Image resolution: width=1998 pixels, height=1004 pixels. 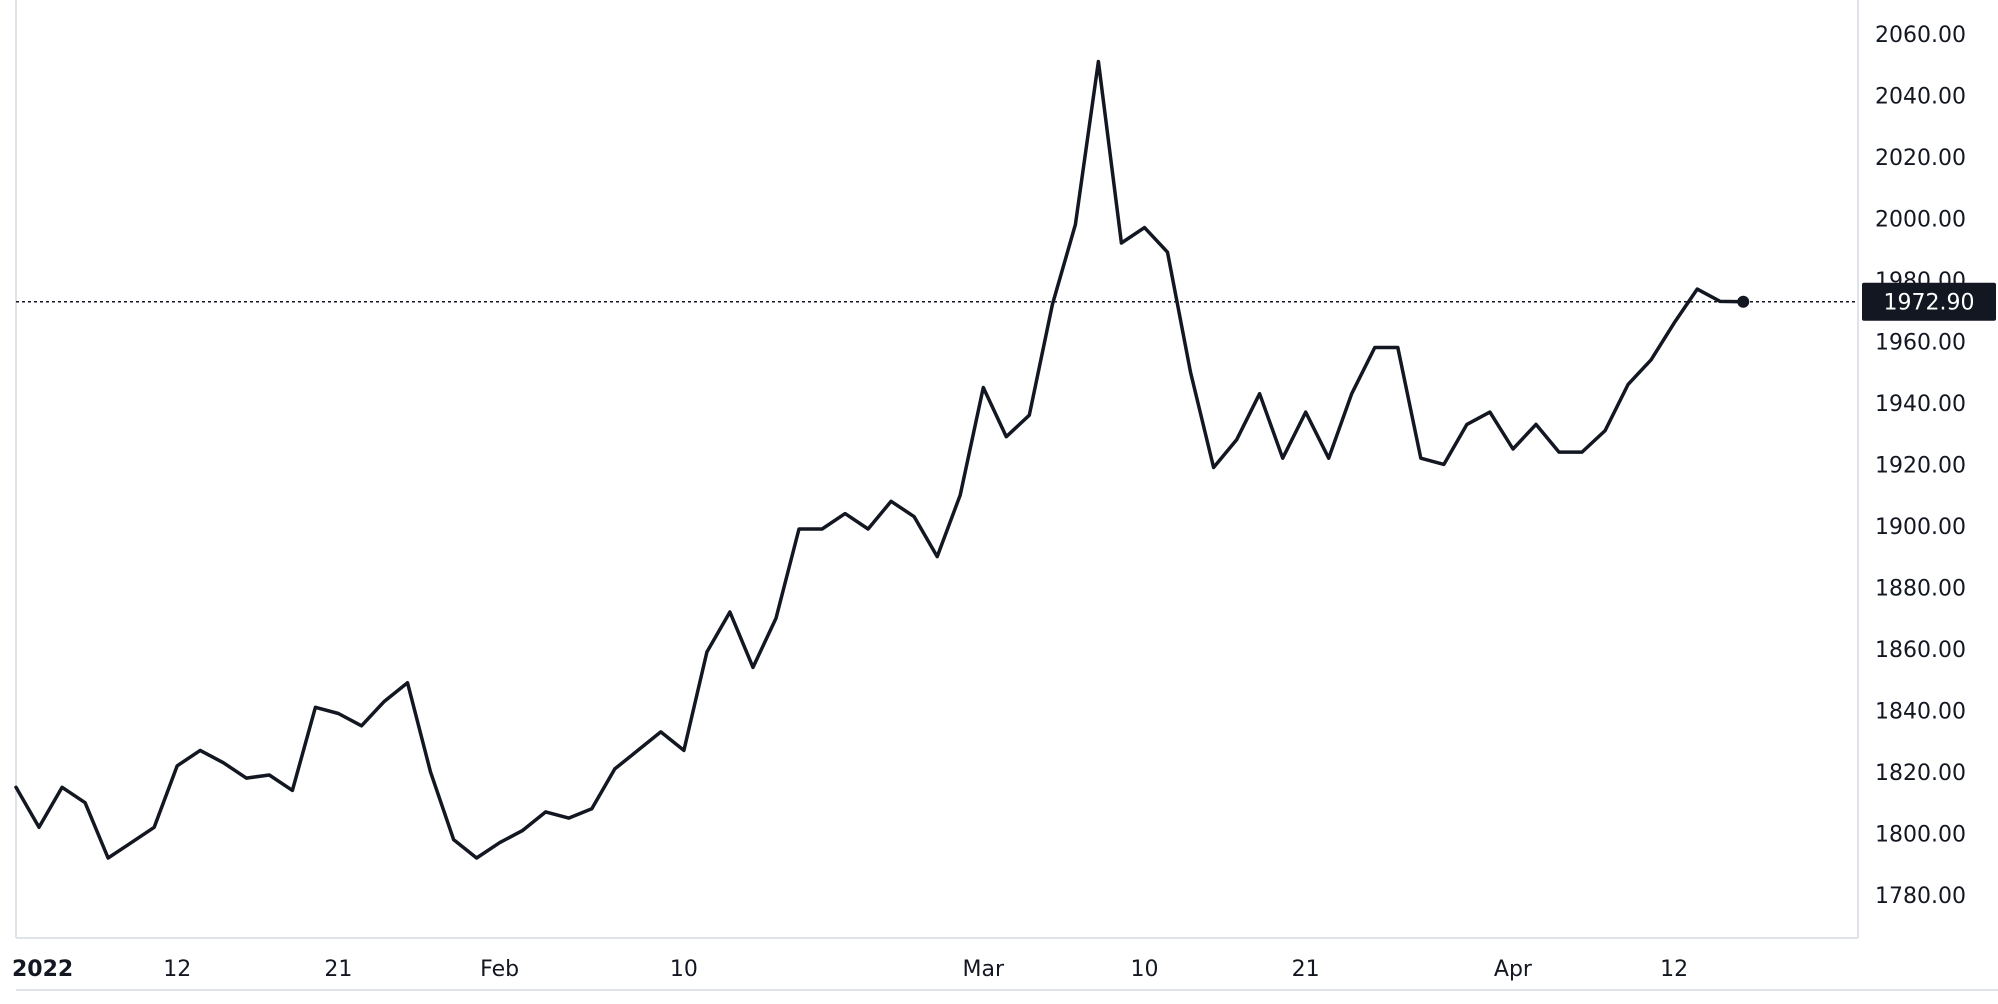 I want to click on y-tick-label: 1860.00, so click(x=1920, y=650).